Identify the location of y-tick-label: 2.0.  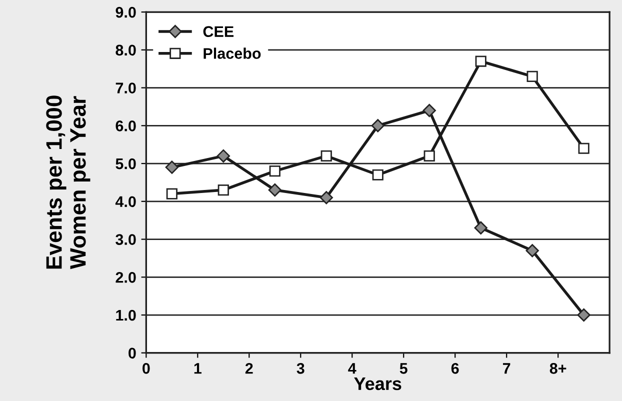
(126, 277).